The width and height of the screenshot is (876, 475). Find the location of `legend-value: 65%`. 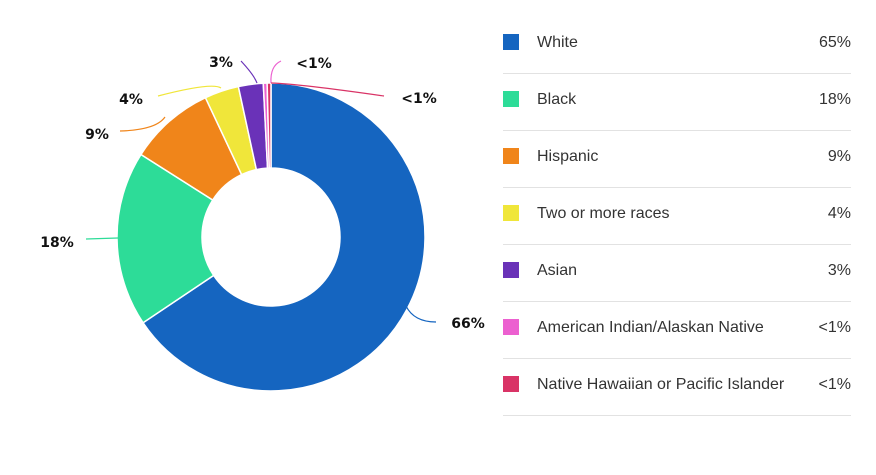

legend-value: 65% is located at coordinates (834, 42).